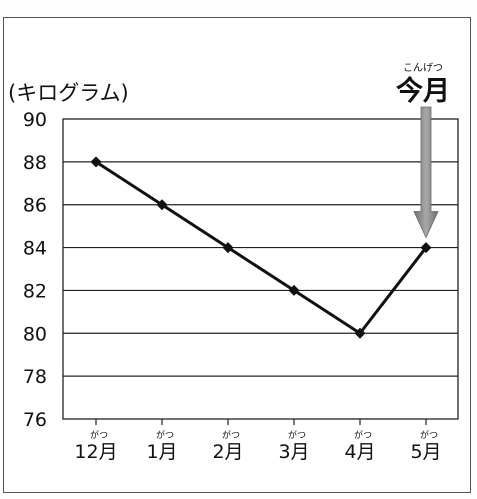 The width and height of the screenshot is (477, 499). Describe the element at coordinates (35, 120) in the screenshot. I see `y-tick-label: 90` at that location.